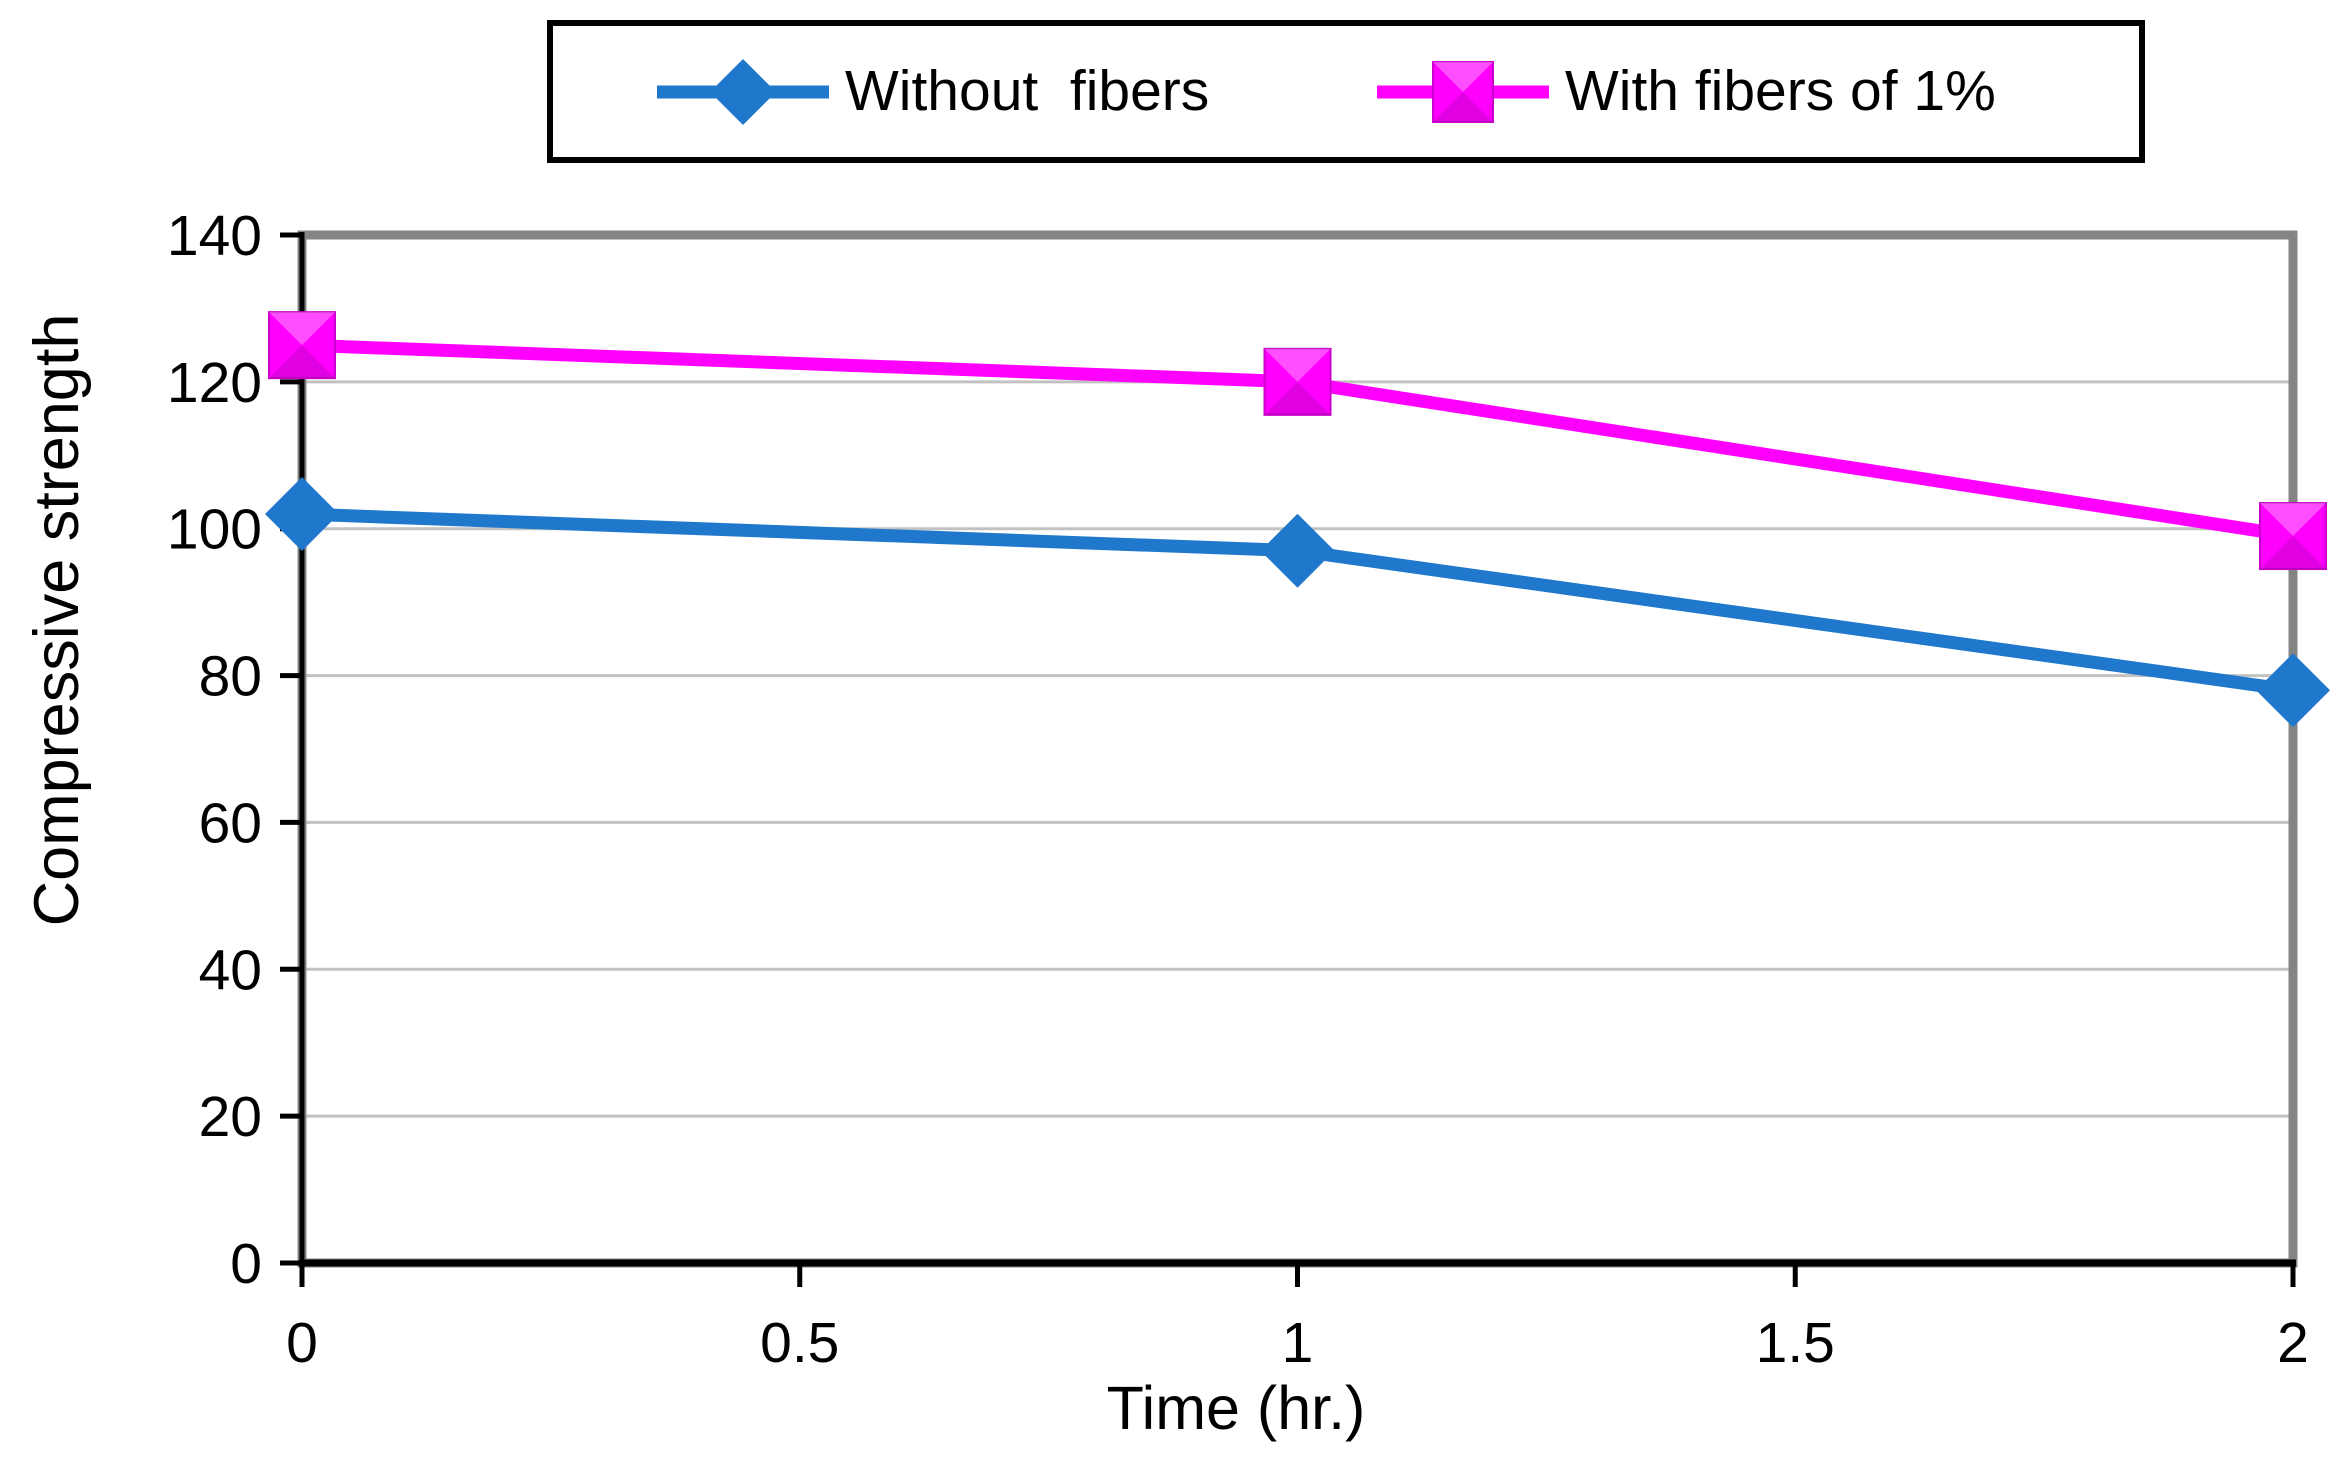  Describe the element at coordinates (230, 677) in the screenshot. I see `y-tick-label: 80` at that location.